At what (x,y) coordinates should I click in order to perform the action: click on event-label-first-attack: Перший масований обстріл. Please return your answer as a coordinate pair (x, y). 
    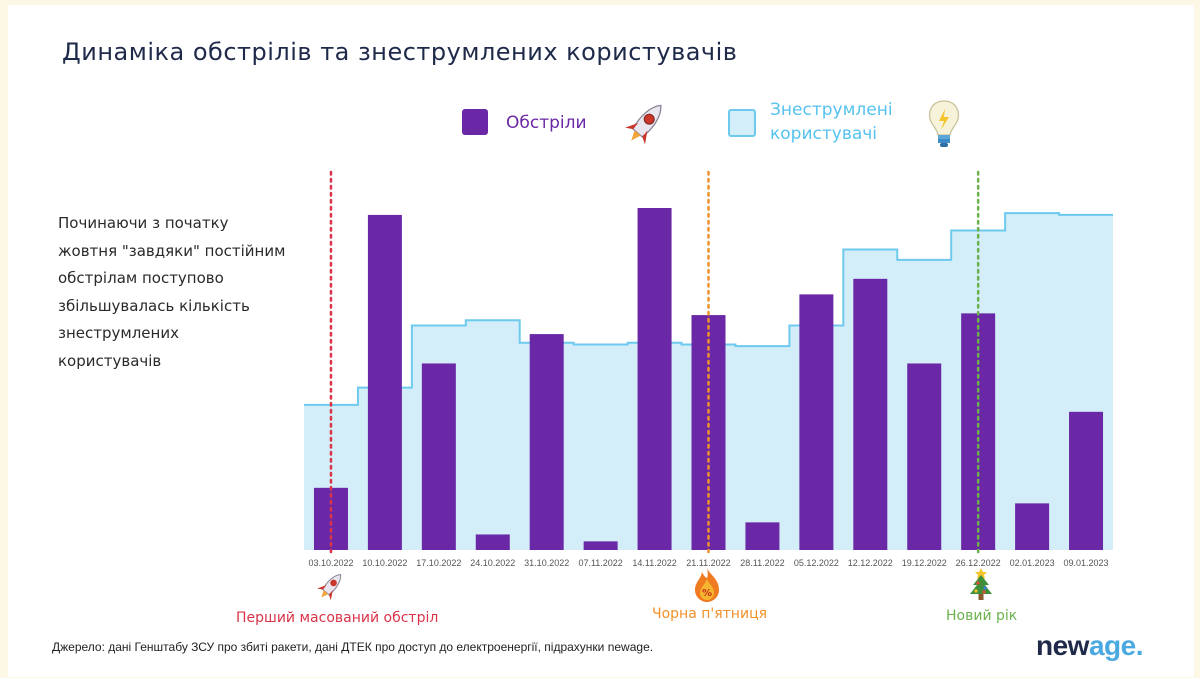
    Looking at the image, I should click on (337, 618).